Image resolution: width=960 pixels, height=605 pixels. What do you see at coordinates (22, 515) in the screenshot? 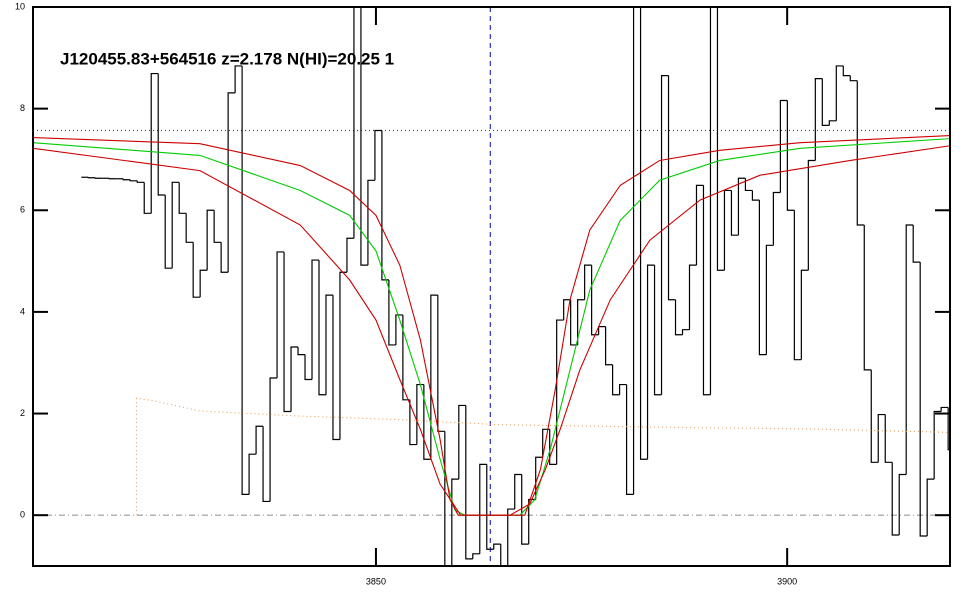
I see `y-tick-label: 0` at bounding box center [22, 515].